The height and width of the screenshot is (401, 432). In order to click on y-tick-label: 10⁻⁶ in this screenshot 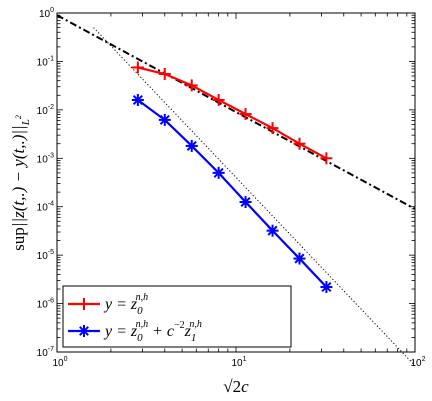, I will do `click(45, 304)`.